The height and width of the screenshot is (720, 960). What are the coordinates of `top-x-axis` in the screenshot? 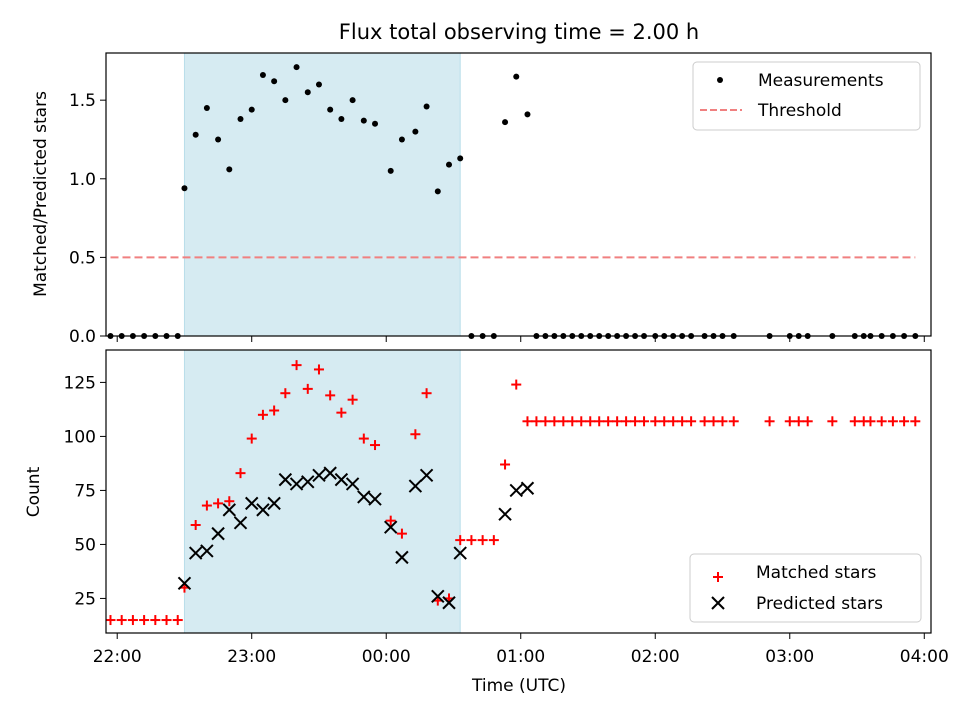 It's located at (520, 339).